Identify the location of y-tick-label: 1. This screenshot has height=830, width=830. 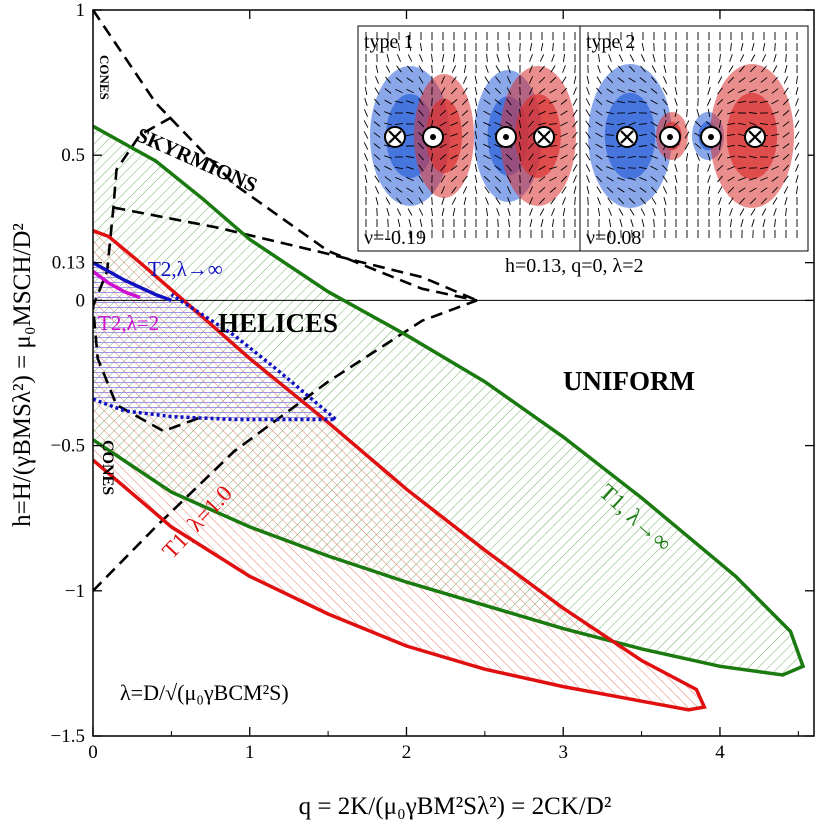
(81, 10).